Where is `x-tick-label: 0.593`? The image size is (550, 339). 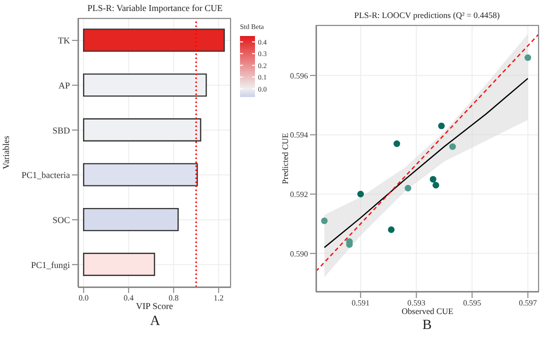 x-tick-label: 0.593 is located at coordinates (416, 303).